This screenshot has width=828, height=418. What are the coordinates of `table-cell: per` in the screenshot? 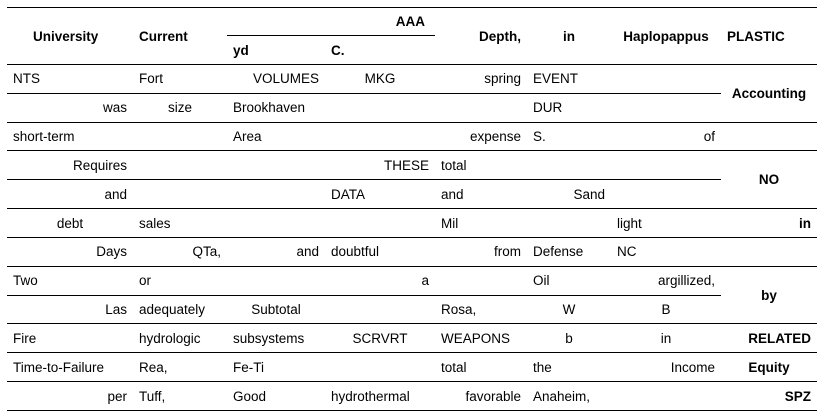 It's located at (70, 396).